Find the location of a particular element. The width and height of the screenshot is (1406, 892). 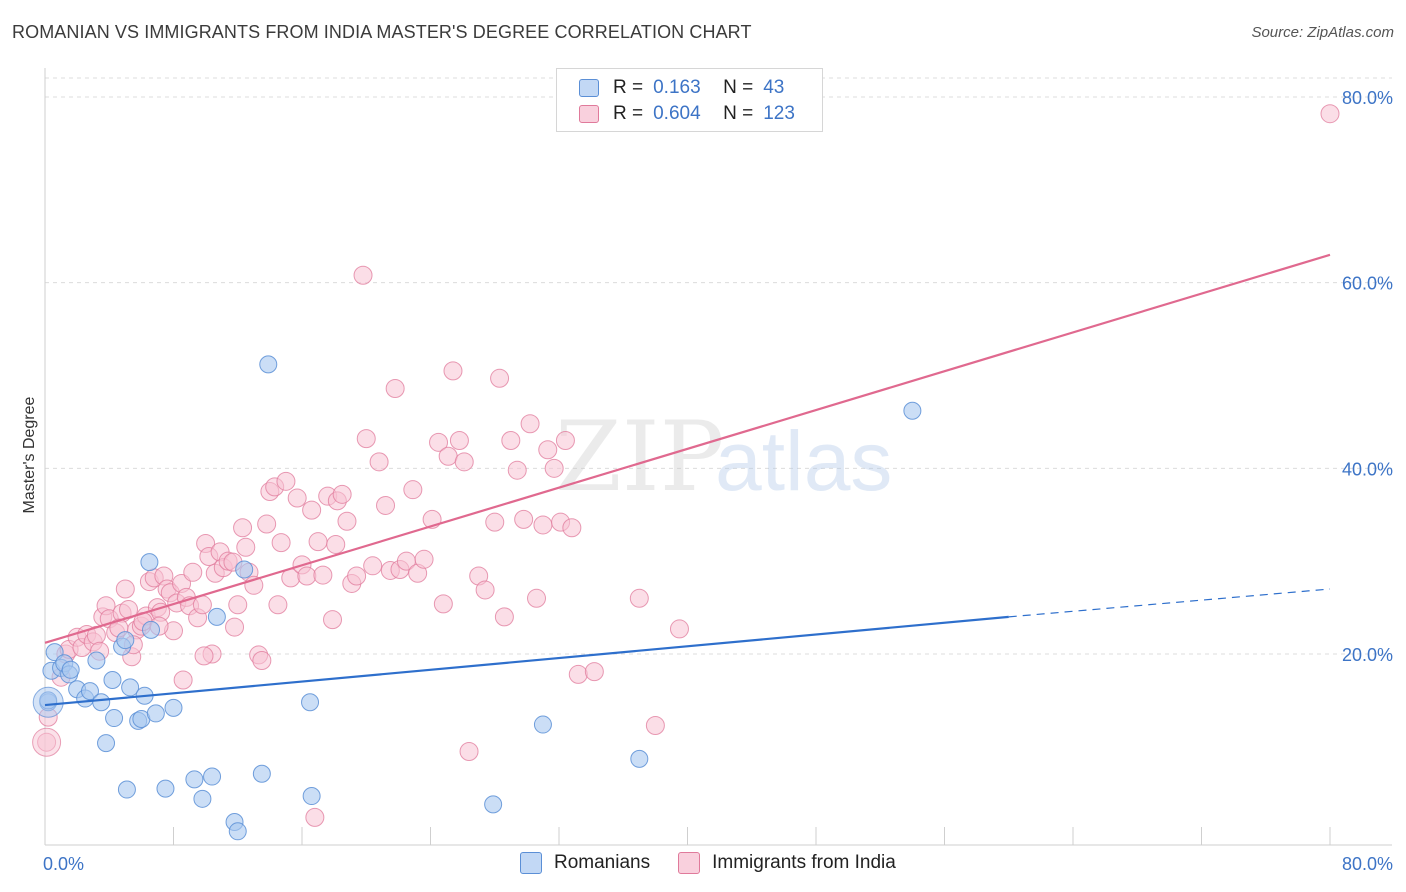

correlation-legend: R = 0.163 N = 43 R = 0.604 N = 123 is located at coordinates (689, 100).